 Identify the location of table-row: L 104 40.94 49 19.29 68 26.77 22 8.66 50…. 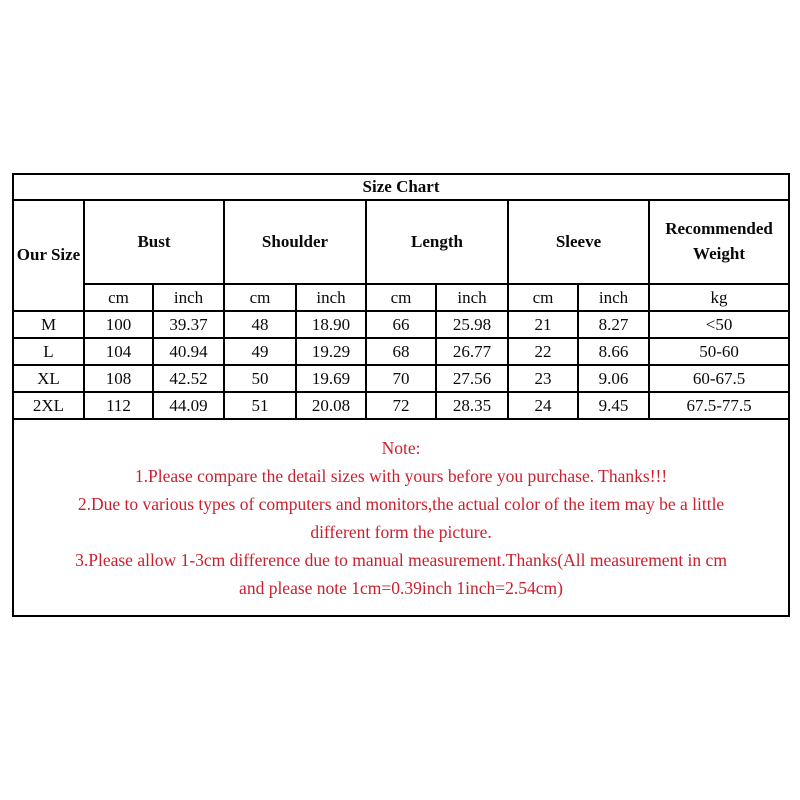
(401, 351).